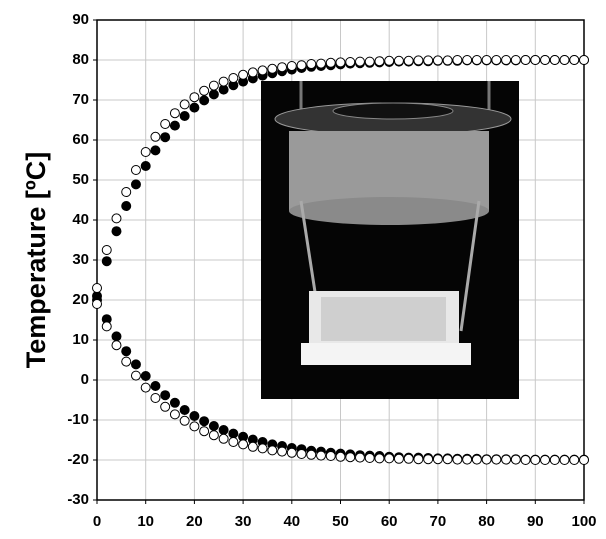  What do you see at coordinates (97, 521) in the screenshot?
I see `x-tick-label: 0` at bounding box center [97, 521].